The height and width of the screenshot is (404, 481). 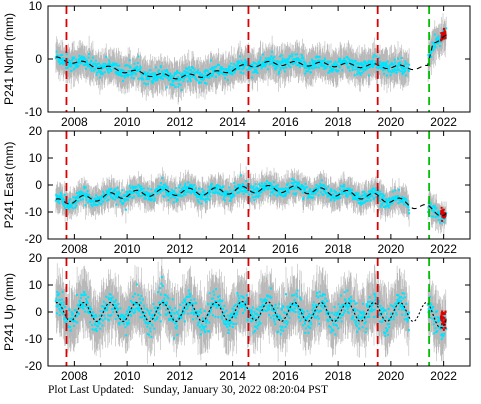 What do you see at coordinates (235, 390) in the screenshot?
I see `last-updated-timestamp: Sunday, January 30, 2022 08:20:04 PST` at bounding box center [235, 390].